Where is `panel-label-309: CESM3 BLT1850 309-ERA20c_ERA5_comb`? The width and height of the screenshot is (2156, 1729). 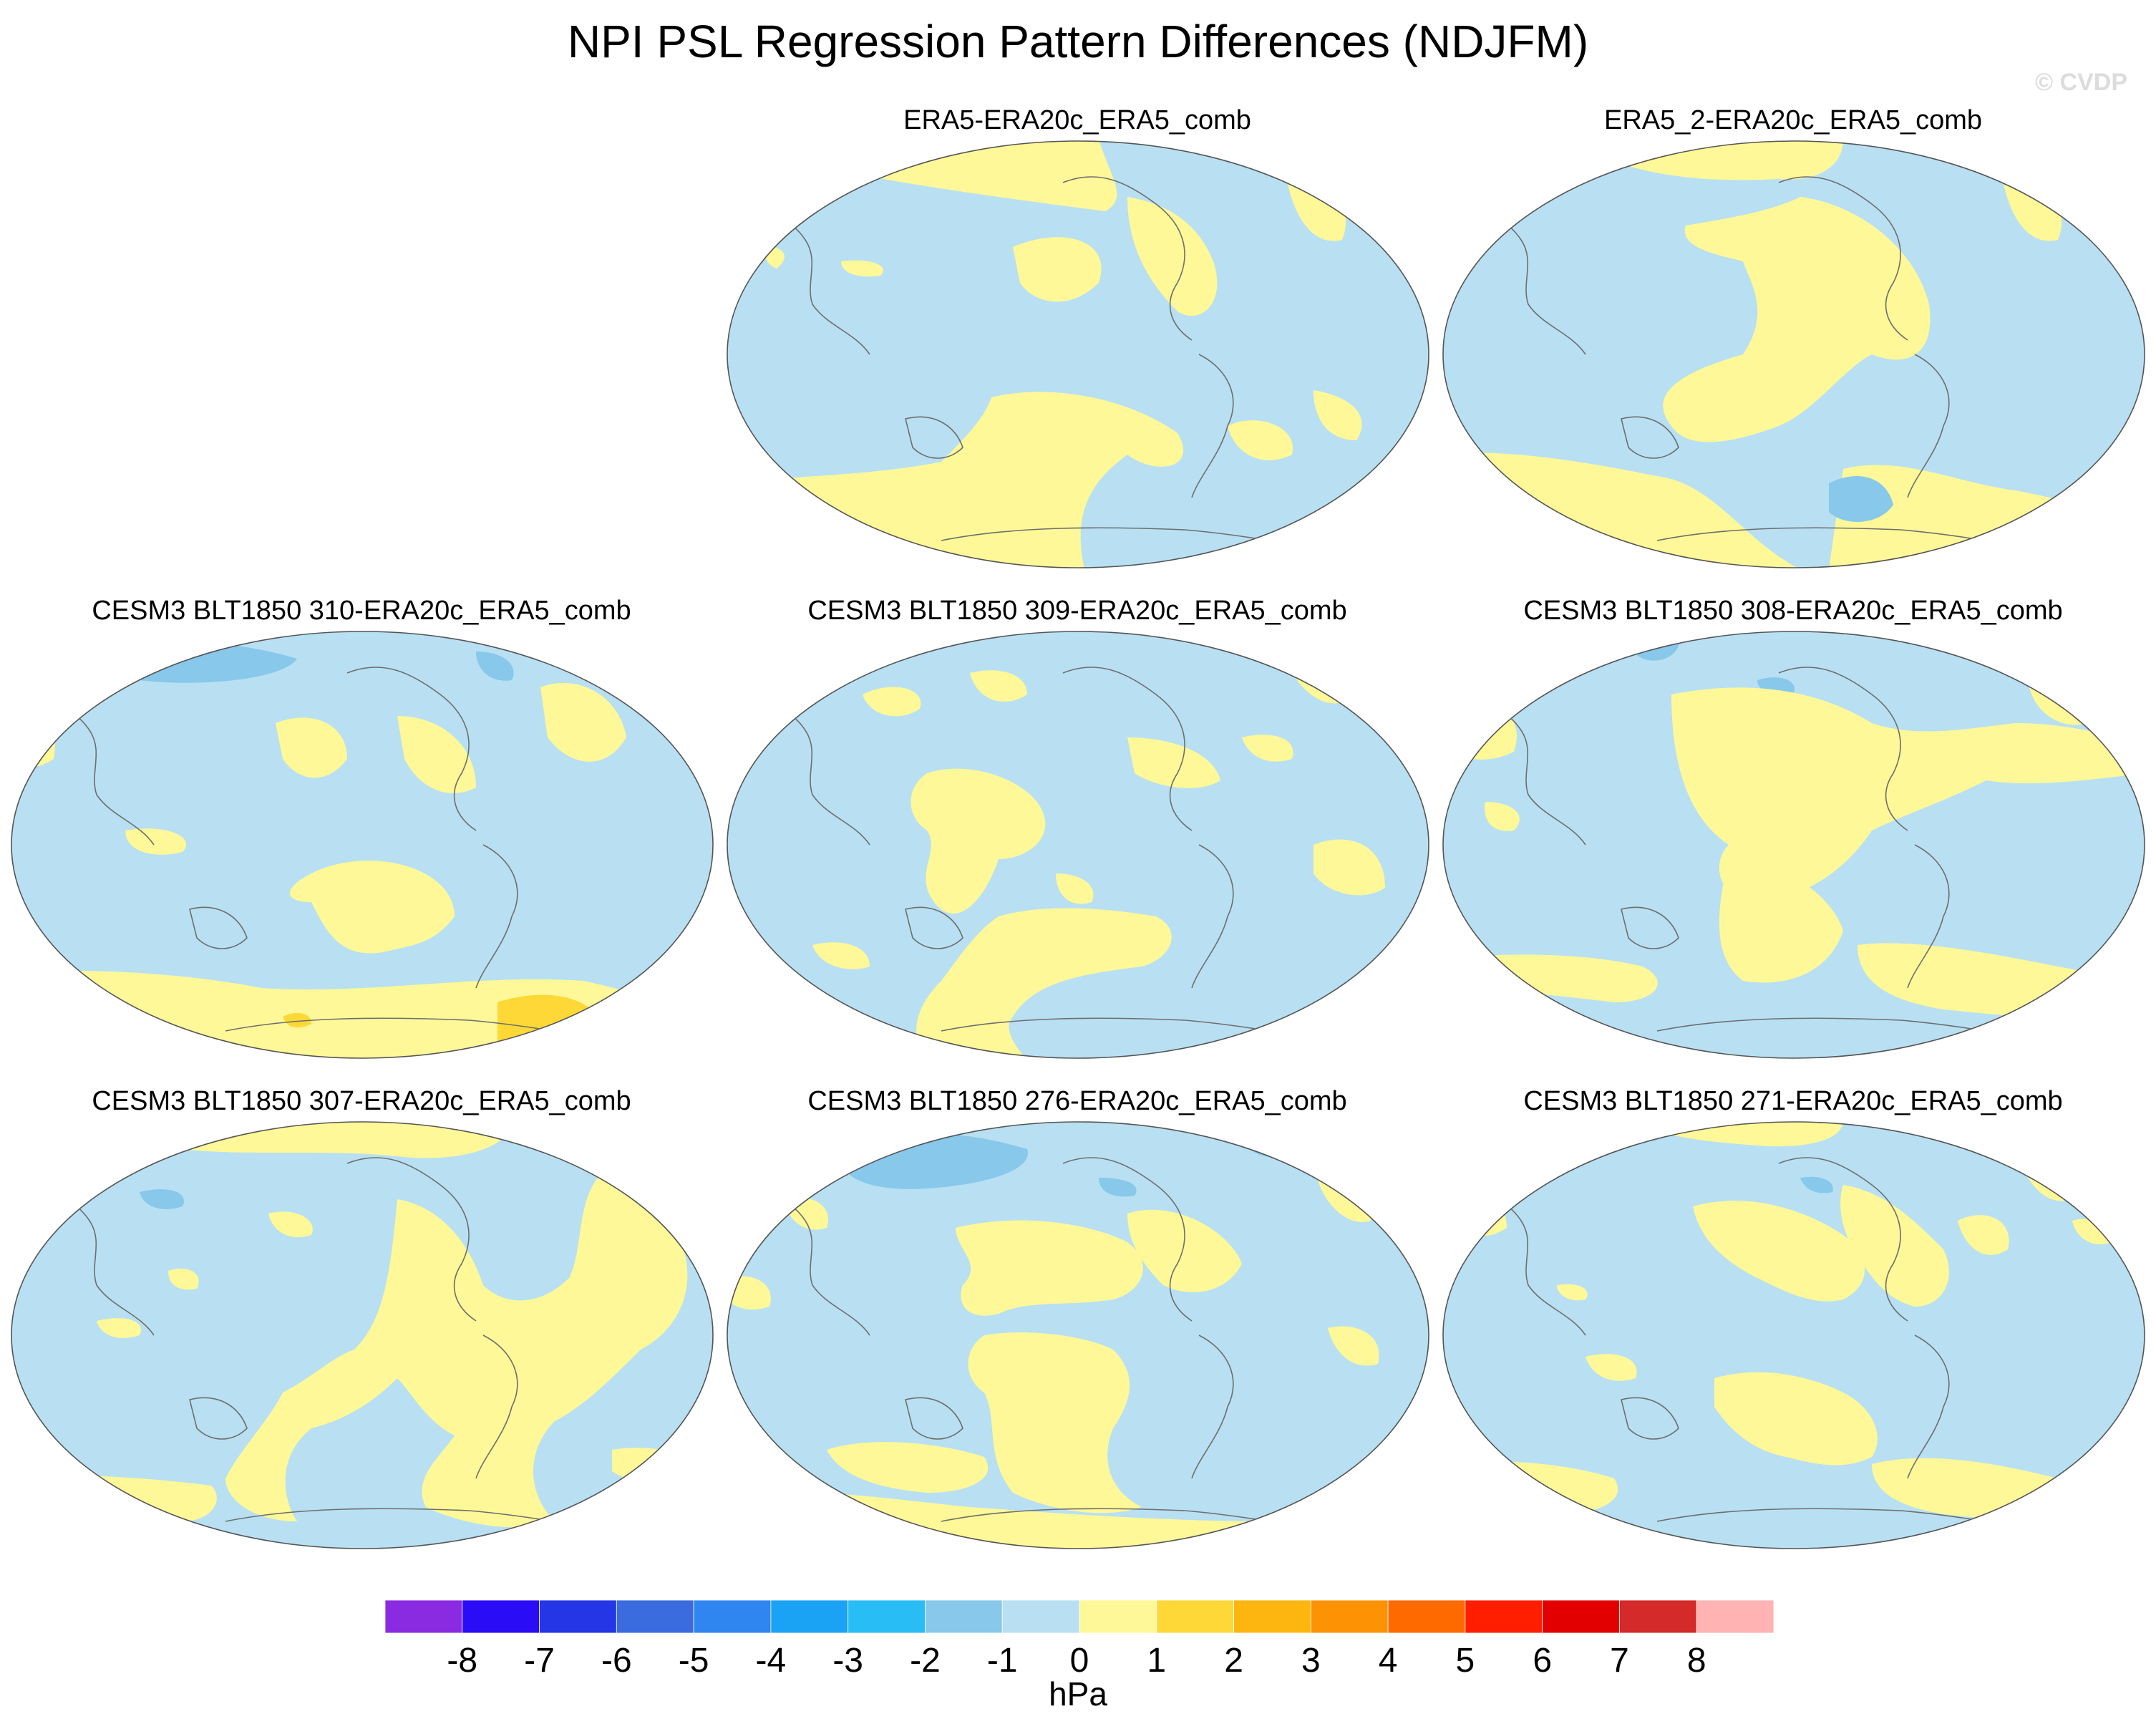
panel-label-309: CESM3 BLT1850 309-ERA20c_ERA5_comb is located at coordinates (1077, 611).